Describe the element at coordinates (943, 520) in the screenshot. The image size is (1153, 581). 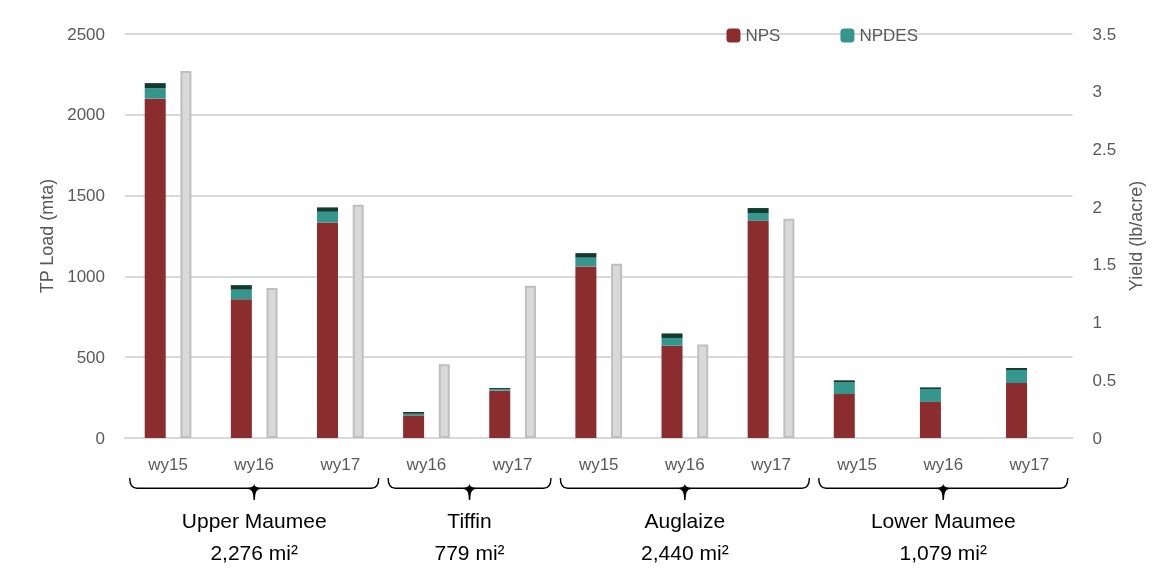
I see `text: Lower Maumee` at that location.